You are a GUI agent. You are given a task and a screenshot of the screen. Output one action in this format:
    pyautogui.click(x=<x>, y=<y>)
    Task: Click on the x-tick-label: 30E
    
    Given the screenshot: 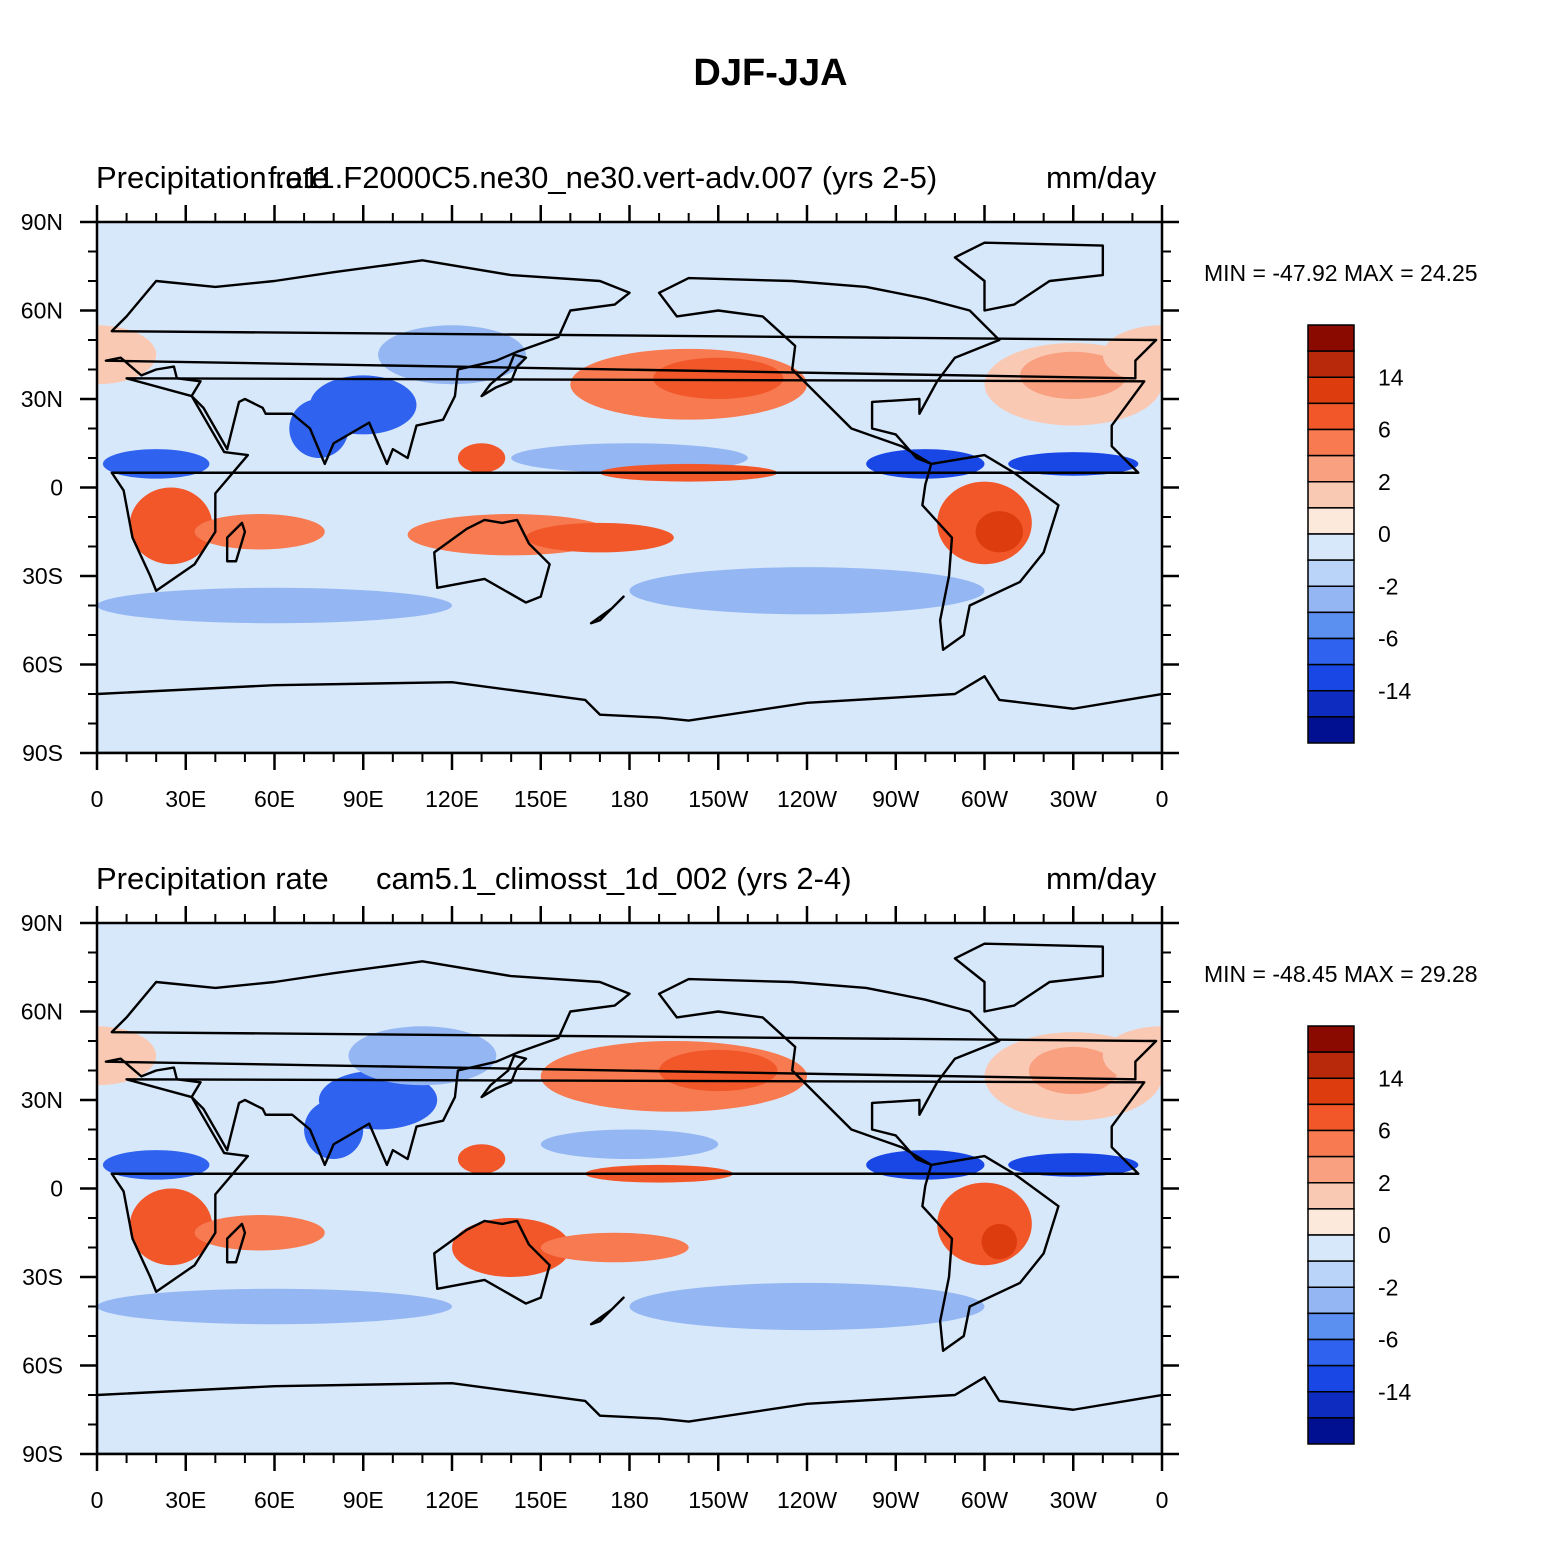 What is the action you would take?
    pyautogui.click(x=185, y=799)
    